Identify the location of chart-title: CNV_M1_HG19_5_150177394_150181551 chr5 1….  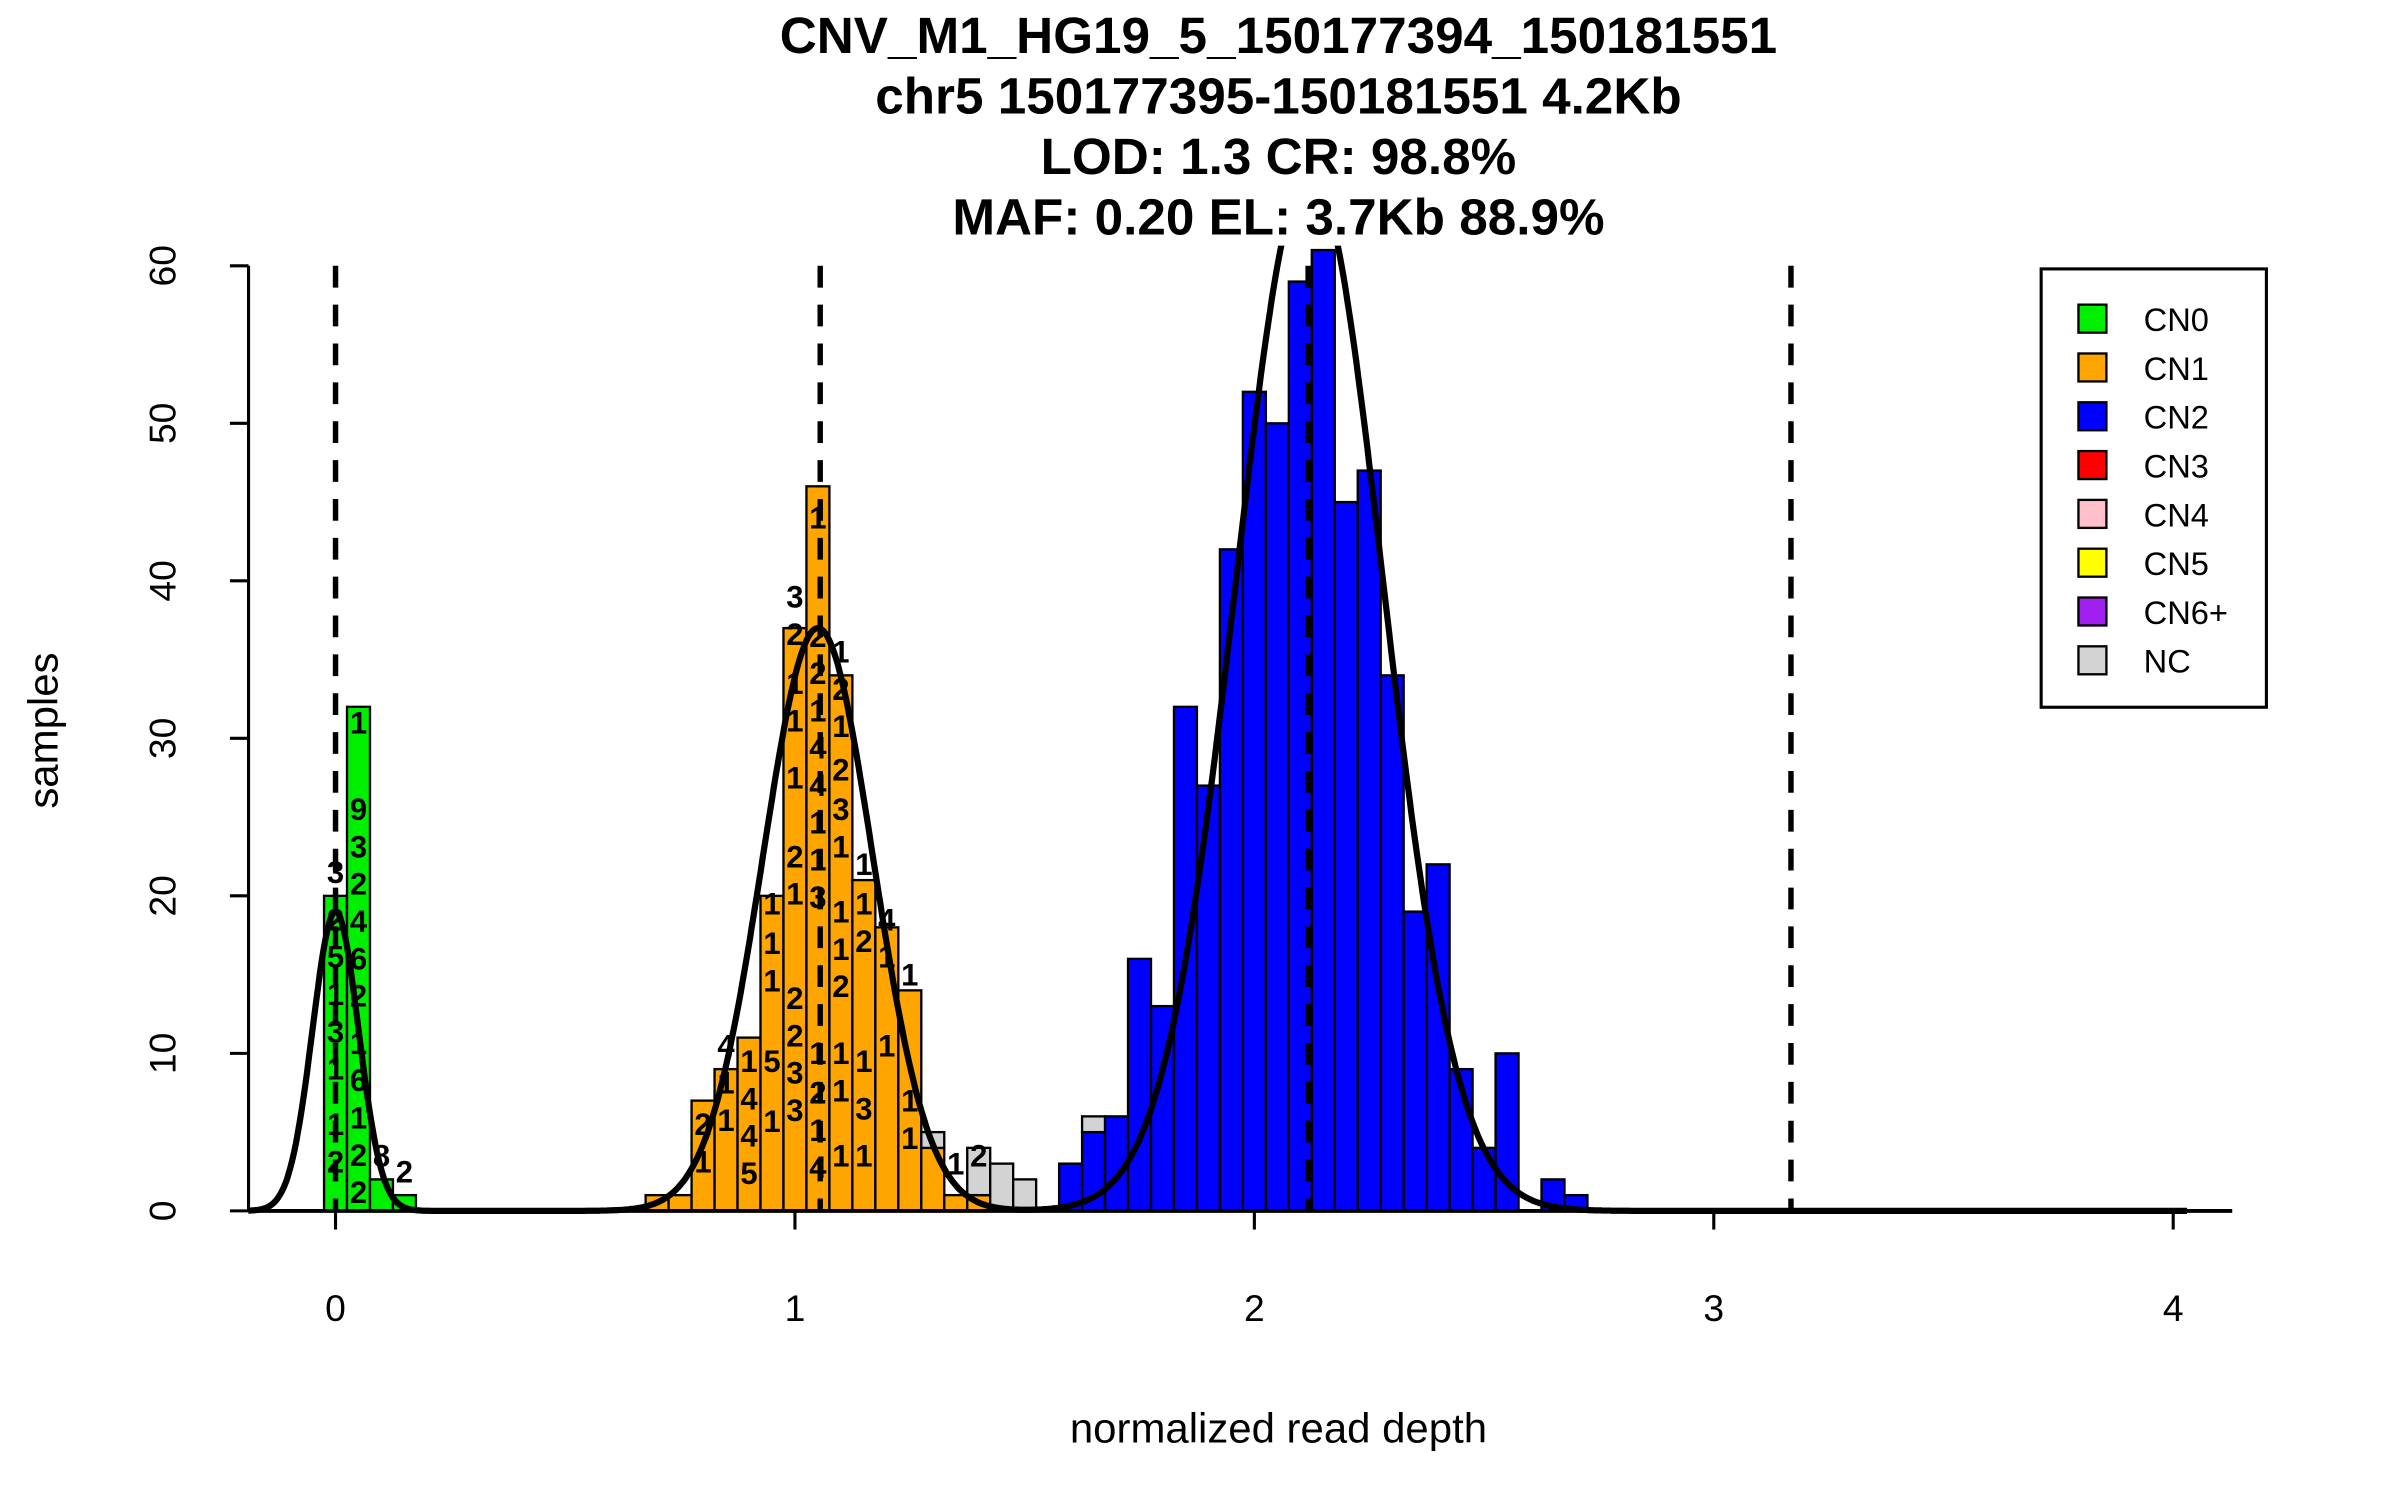
(1278, 126).